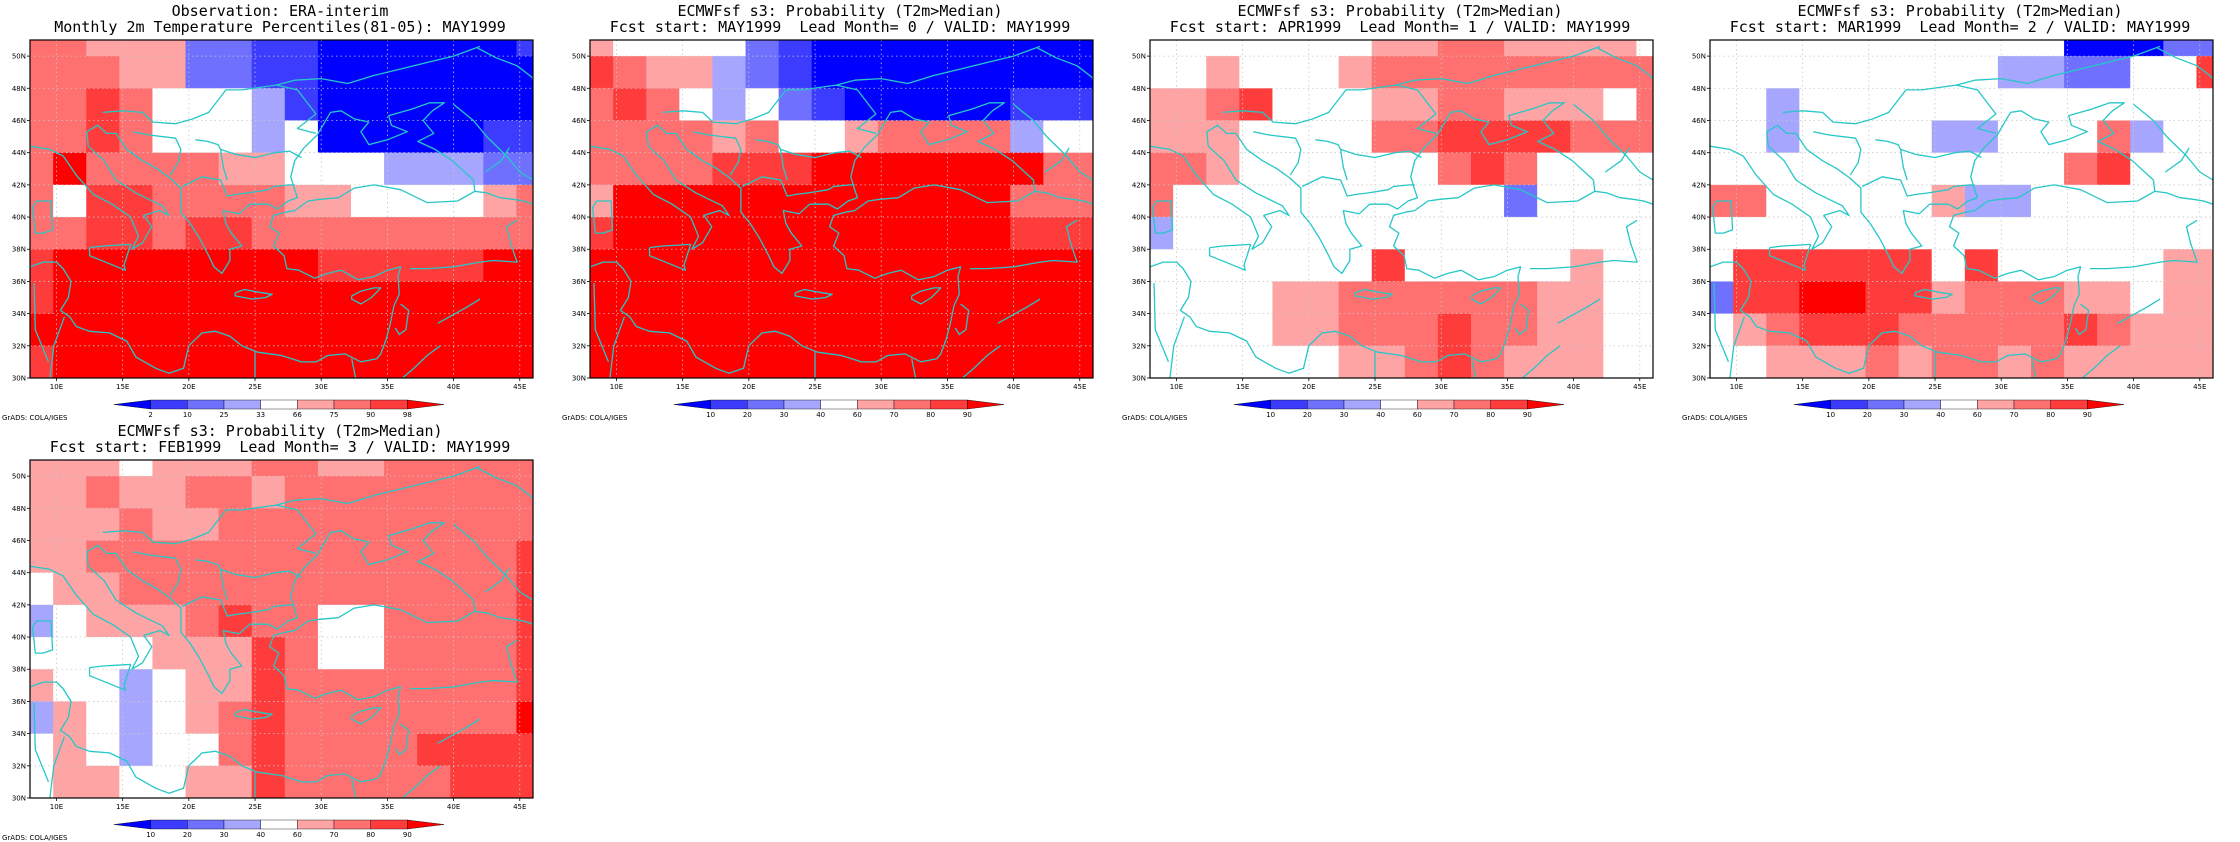 The height and width of the screenshot is (842, 2240). Describe the element at coordinates (841, 209) in the screenshot. I see `graticule` at that location.